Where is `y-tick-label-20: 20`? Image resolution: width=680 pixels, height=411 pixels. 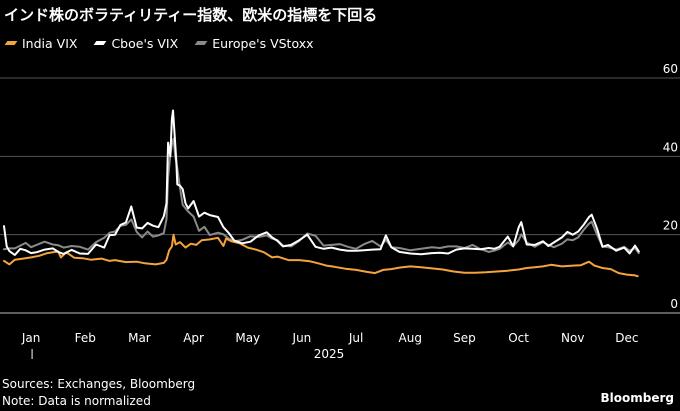 y-tick-label-20: 20 is located at coordinates (670, 226).